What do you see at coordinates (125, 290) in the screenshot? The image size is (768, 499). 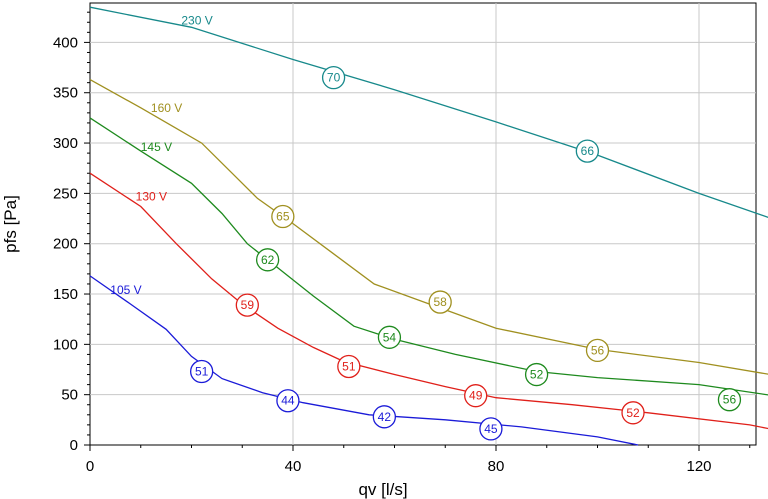 I see `curve-voltage-label: 105 V` at bounding box center [125, 290].